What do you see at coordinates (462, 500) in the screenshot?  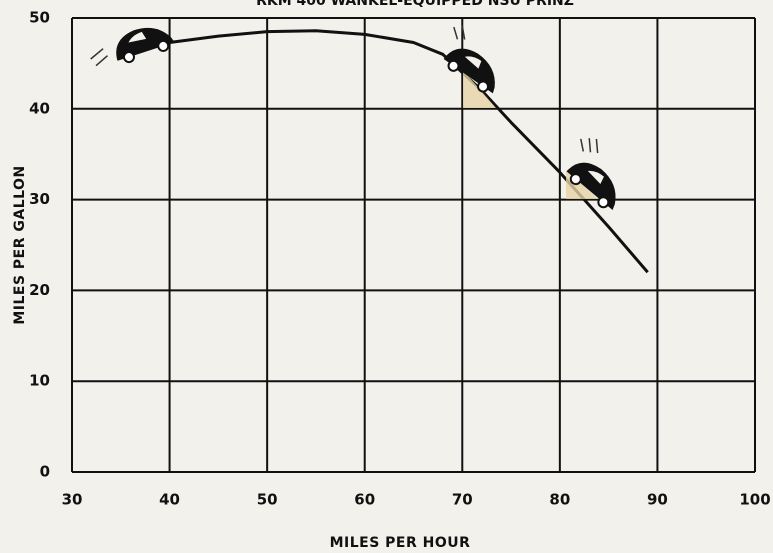 I see `x-tick-label: 70` at bounding box center [462, 500].